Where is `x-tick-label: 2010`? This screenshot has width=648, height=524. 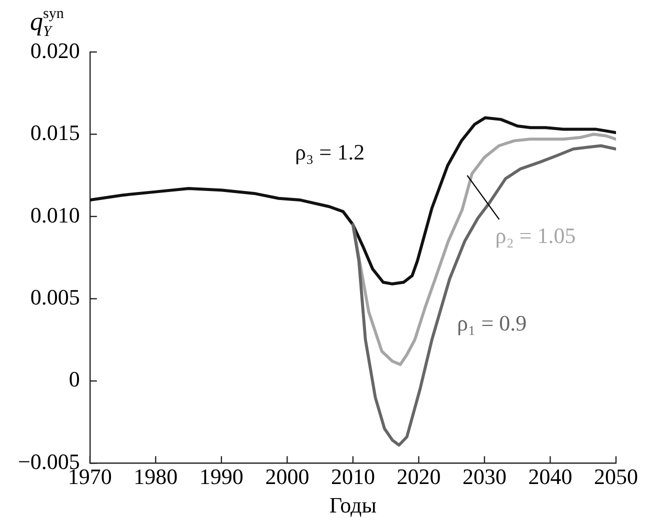
x-tick-label: 2010 is located at coordinates (352, 477).